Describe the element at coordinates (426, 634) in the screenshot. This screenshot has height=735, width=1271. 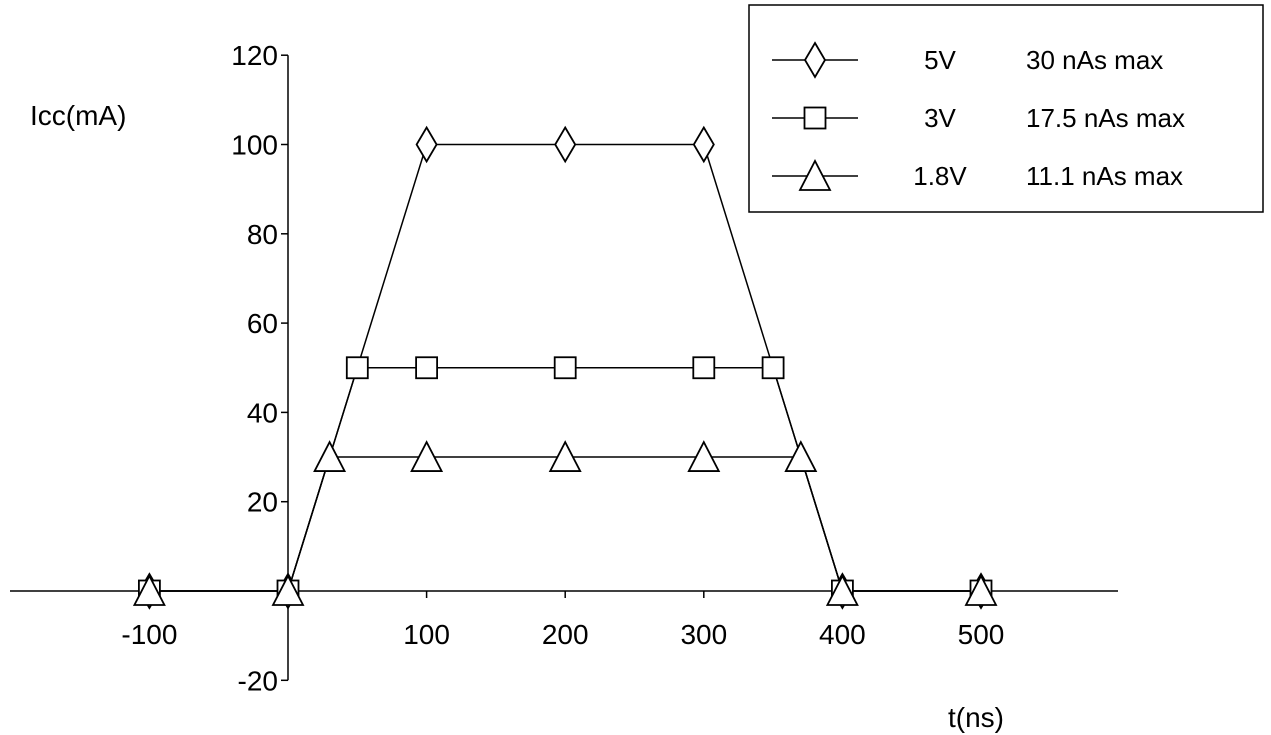
I see `x-tick-label: 100` at that location.